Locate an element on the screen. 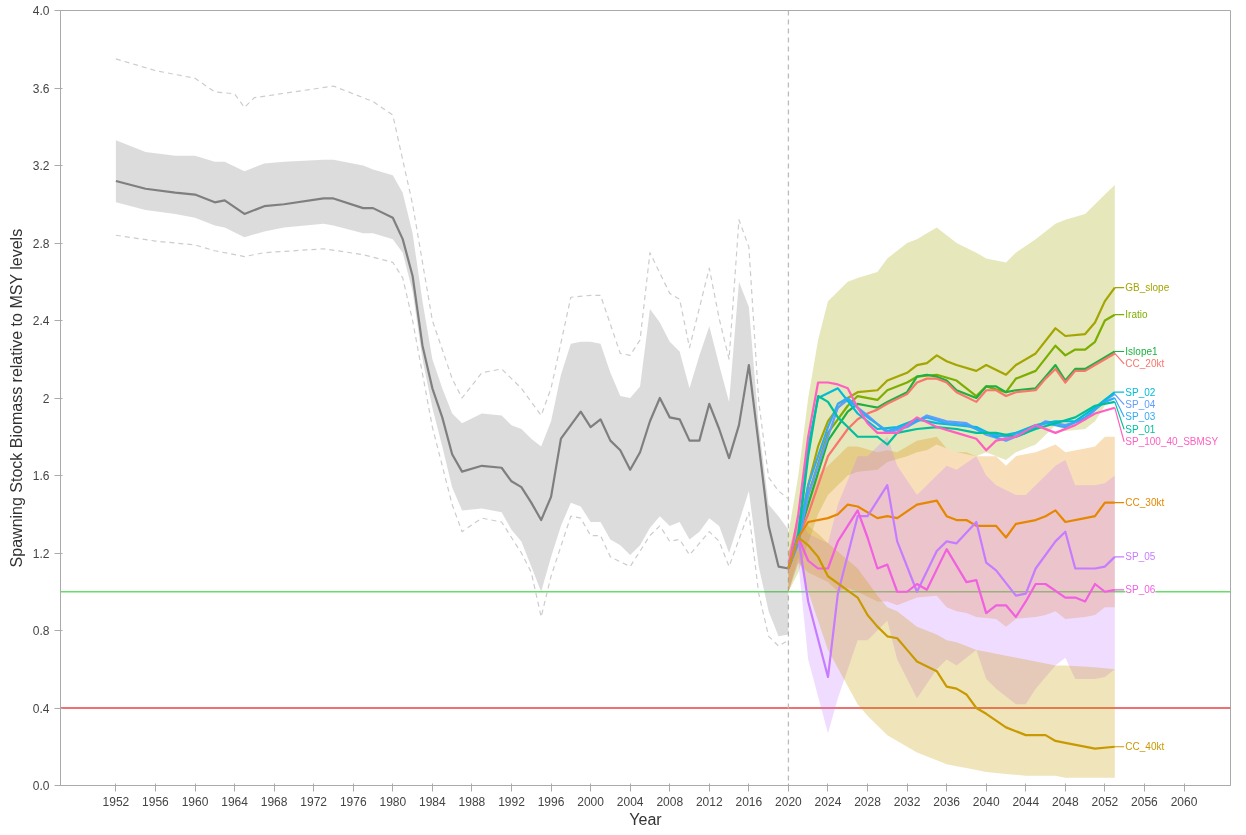 This screenshot has width=1246, height=835. y-tick-label: 4.0 is located at coordinates (41, 11).